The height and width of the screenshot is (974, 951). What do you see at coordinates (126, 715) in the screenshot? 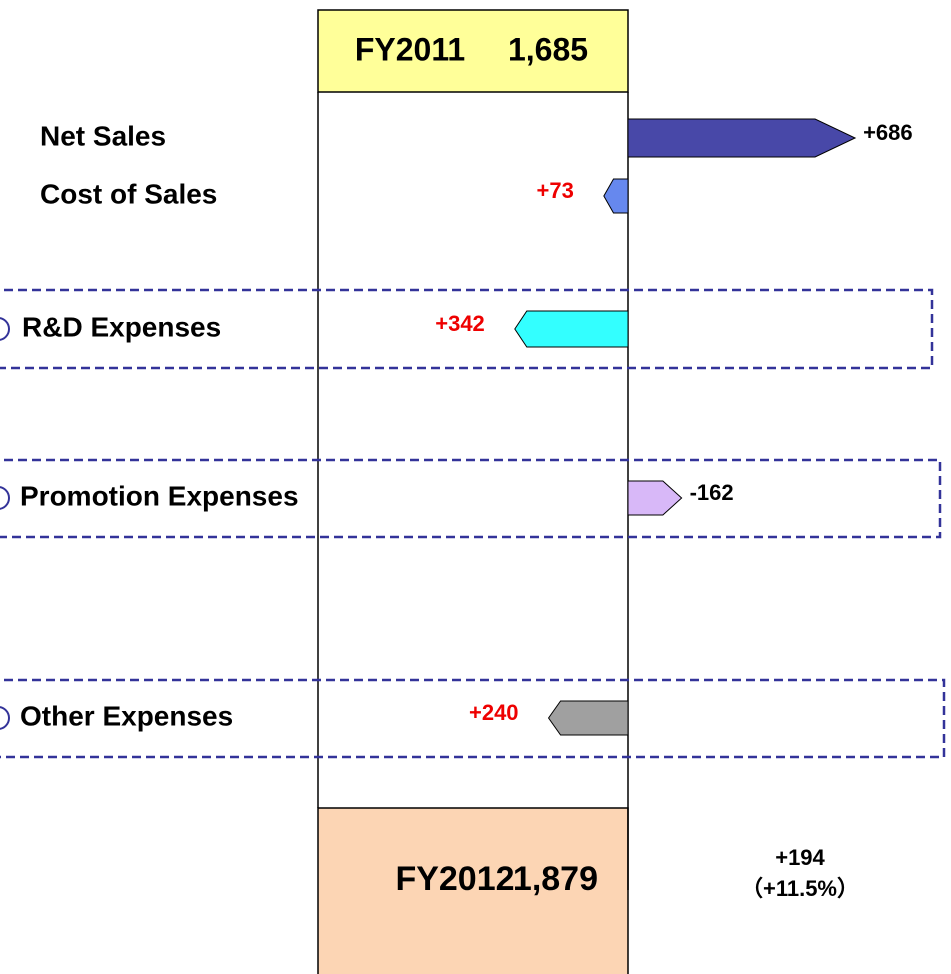
I see `category-label: Other Expenses` at bounding box center [126, 715].